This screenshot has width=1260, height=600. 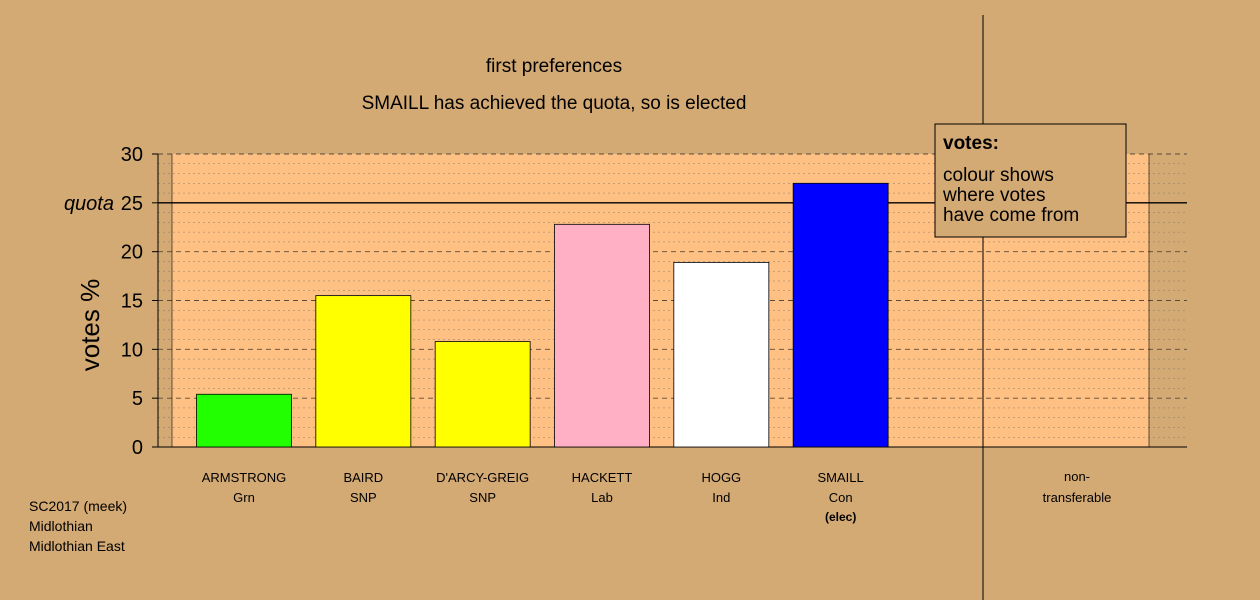 I want to click on y-ticks: 0 5 10 15 20 25 30, so click(x=139, y=301).